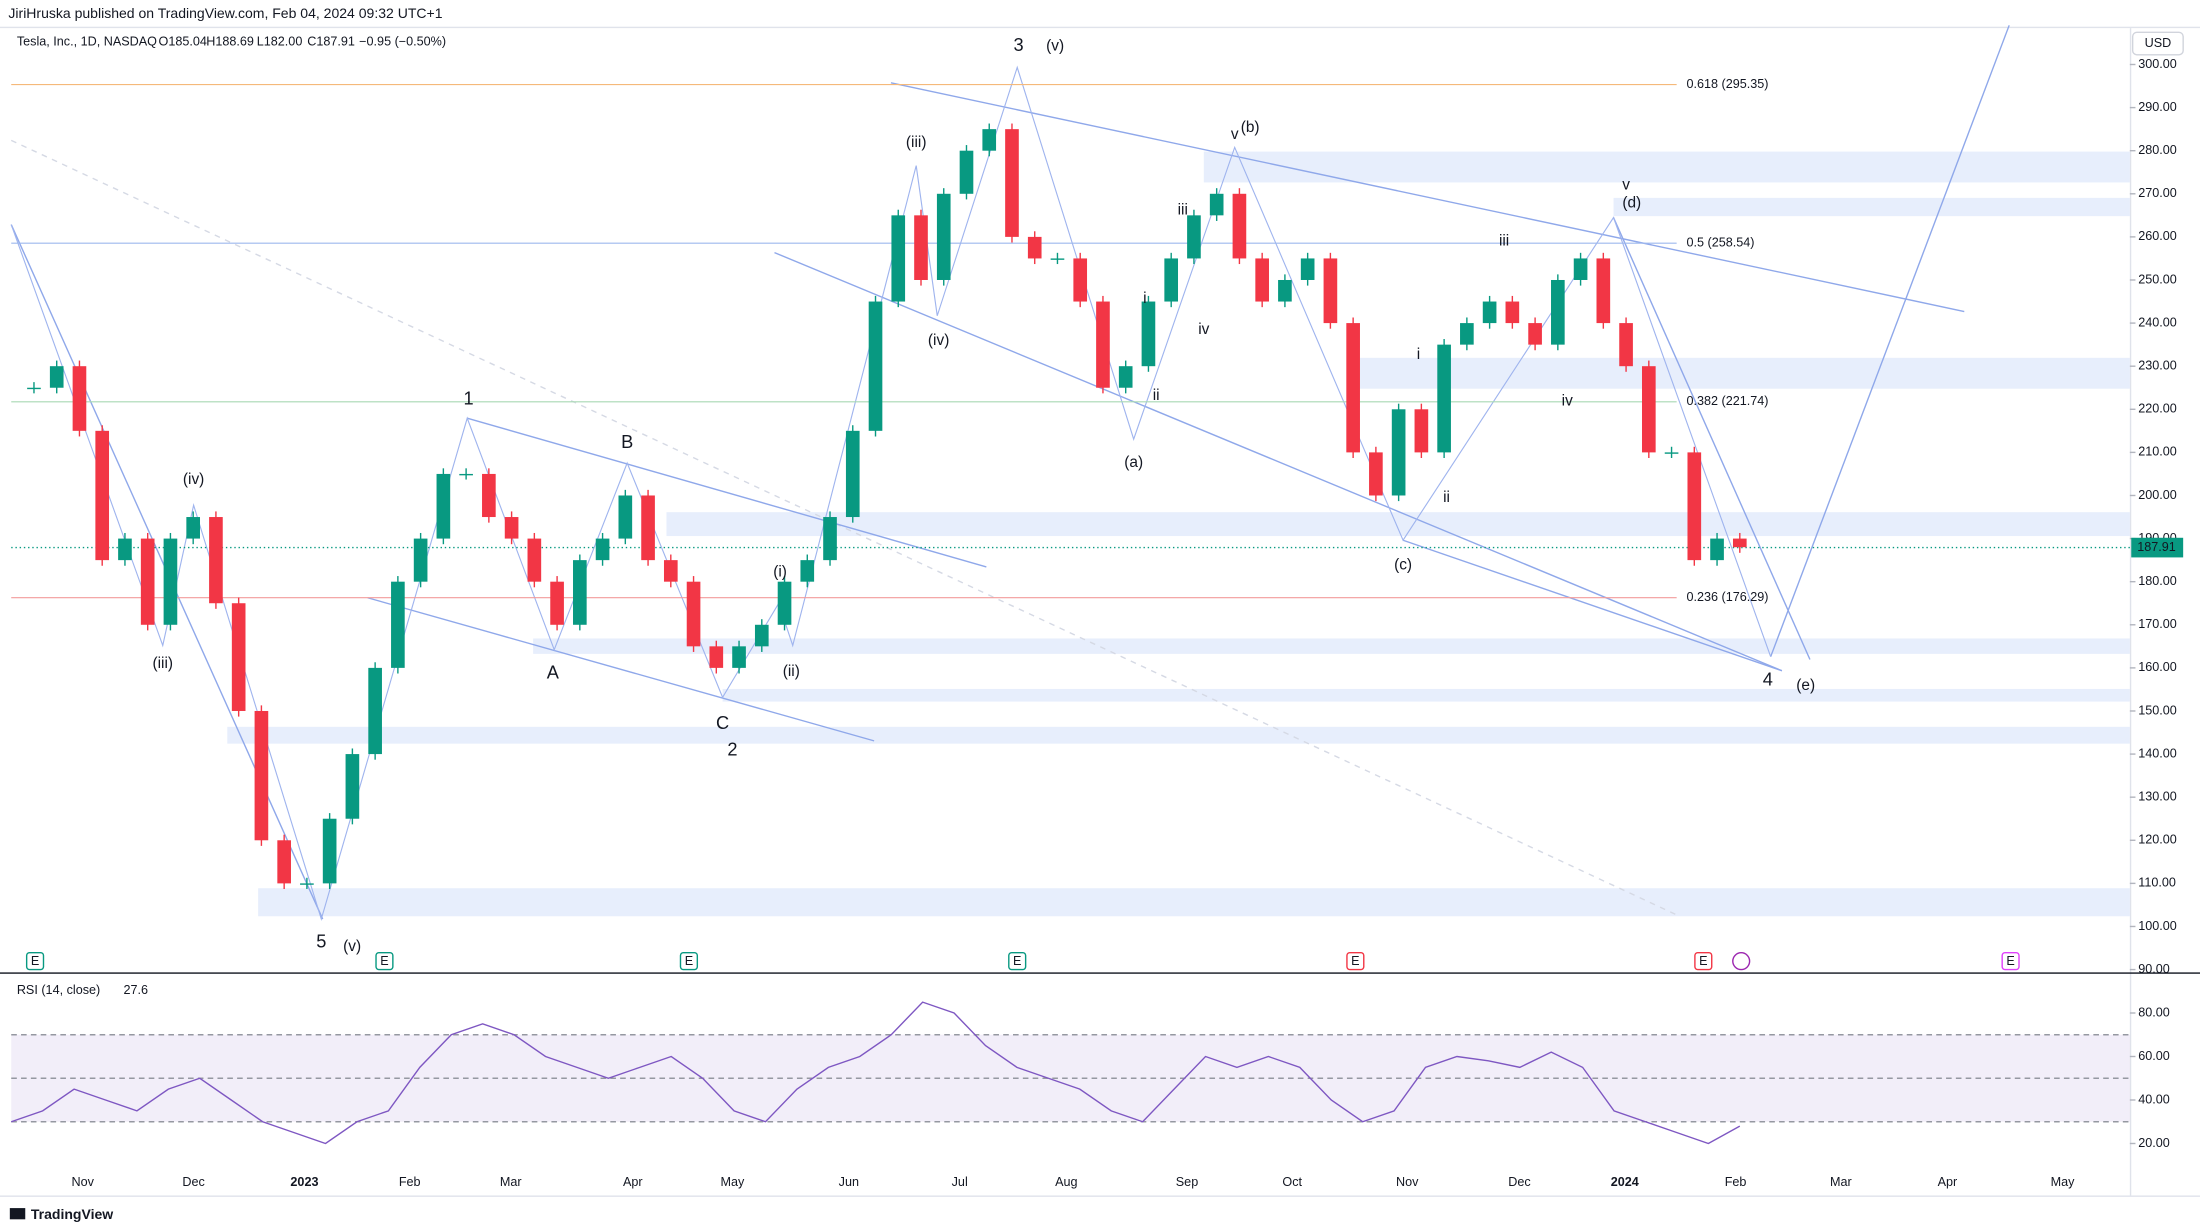 This screenshot has width=2200, height=1232. I want to click on rsi-tick-label: 40.00, so click(2154, 1099).